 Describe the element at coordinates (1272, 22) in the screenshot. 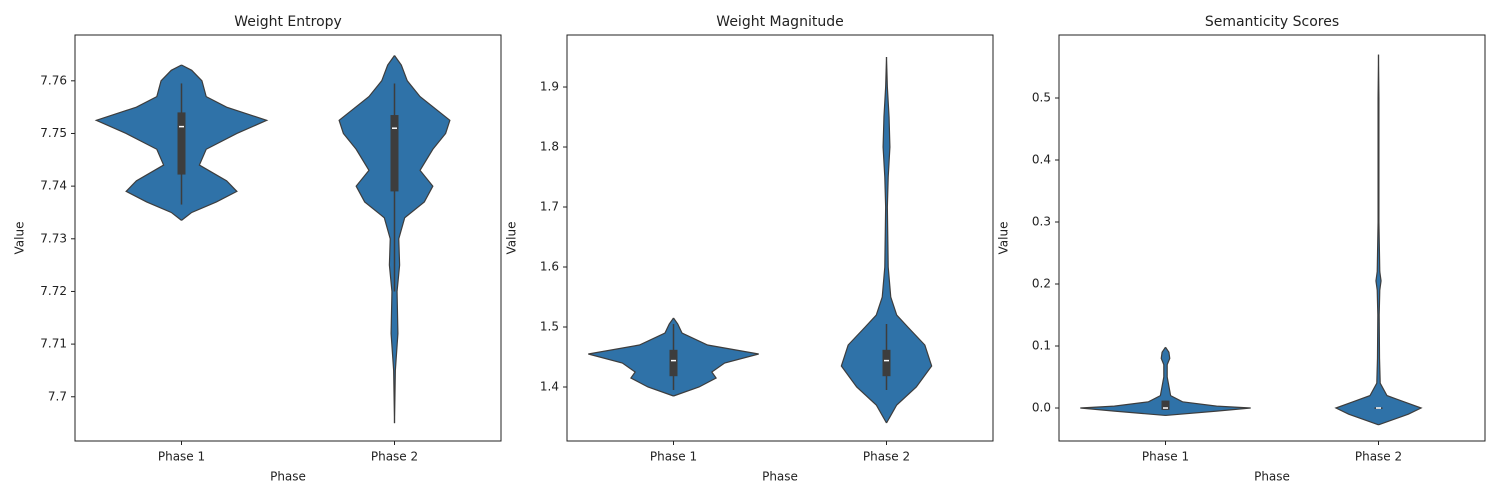

I see `chart-title: Semanticity Scores` at that location.